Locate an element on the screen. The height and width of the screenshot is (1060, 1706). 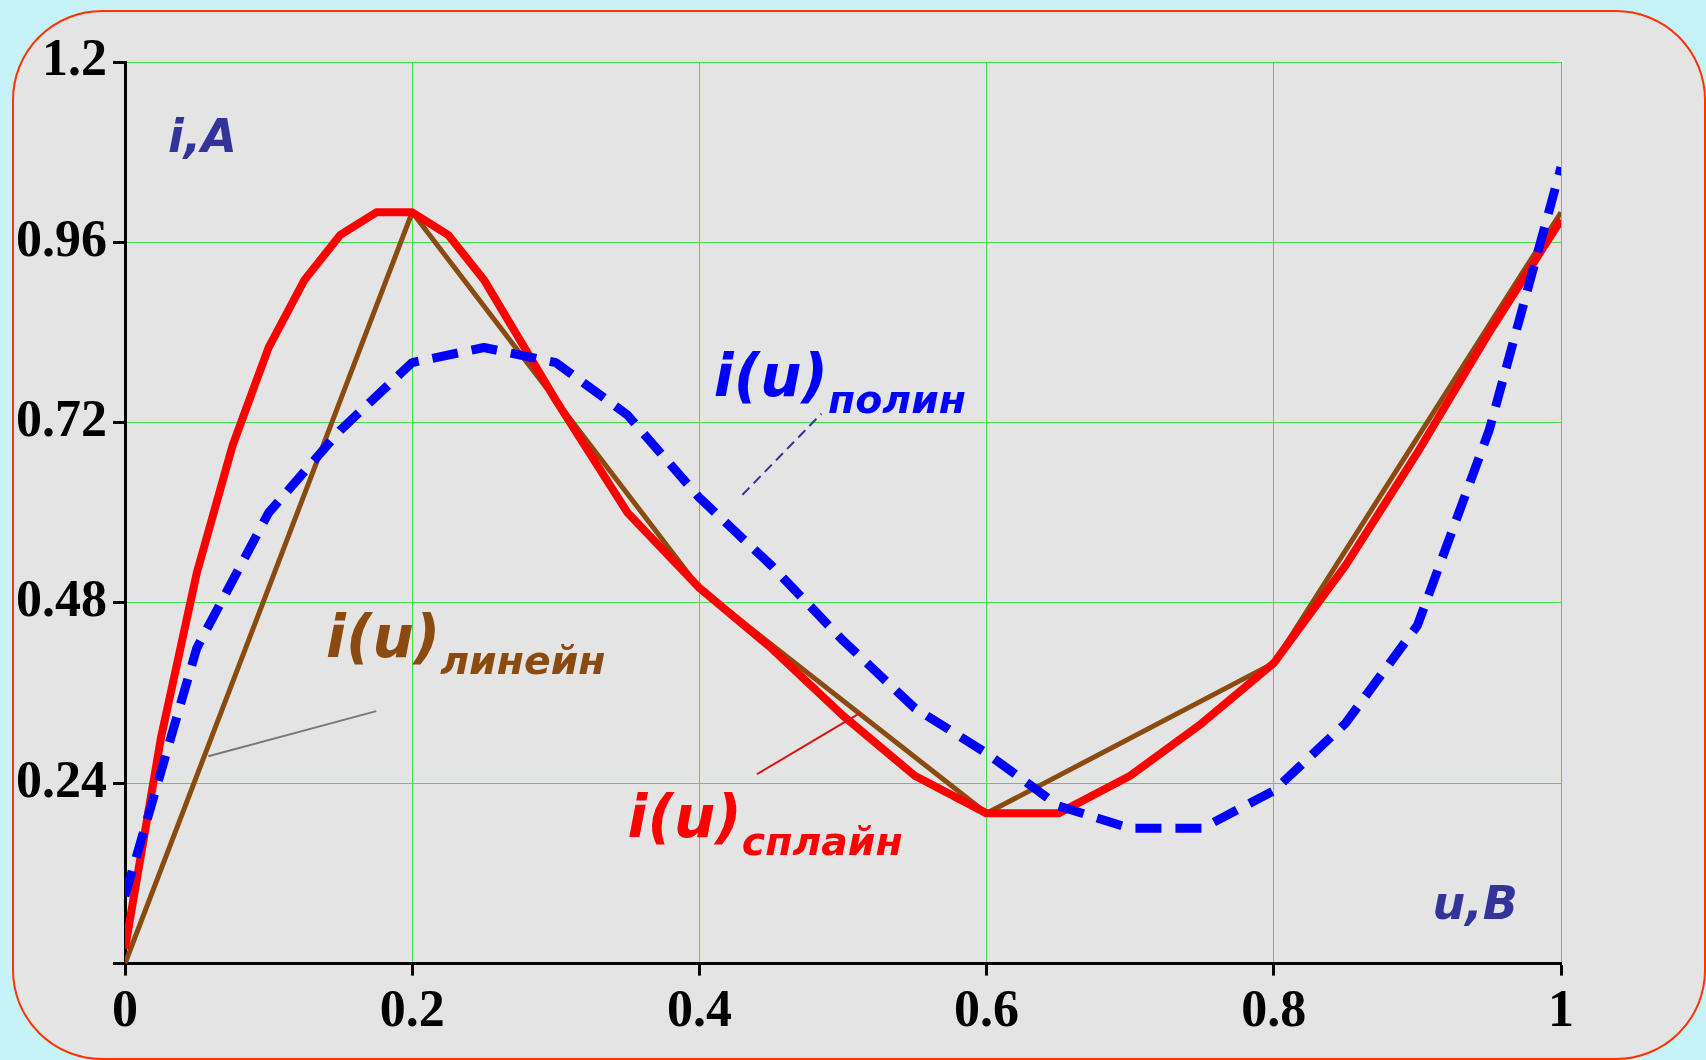
x-tick-label: 0 is located at coordinates (125, 1009).